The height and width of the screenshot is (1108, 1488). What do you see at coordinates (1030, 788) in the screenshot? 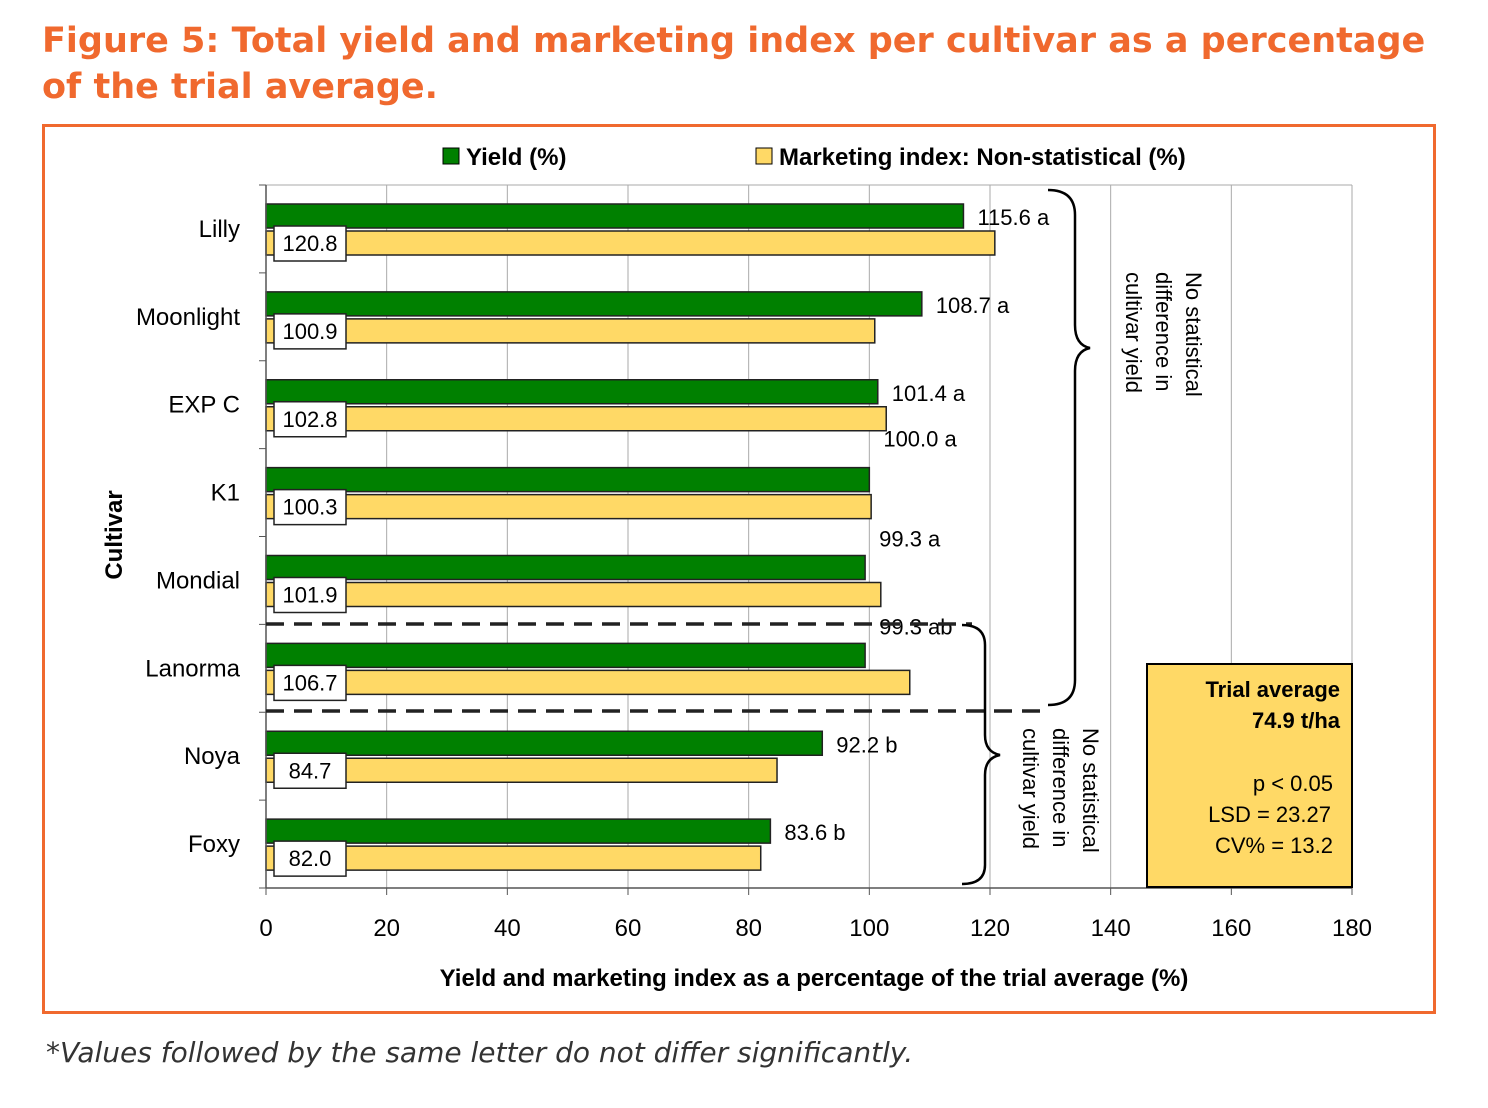
I see `brace-lower-text-3: cultivar yield` at bounding box center [1030, 788].